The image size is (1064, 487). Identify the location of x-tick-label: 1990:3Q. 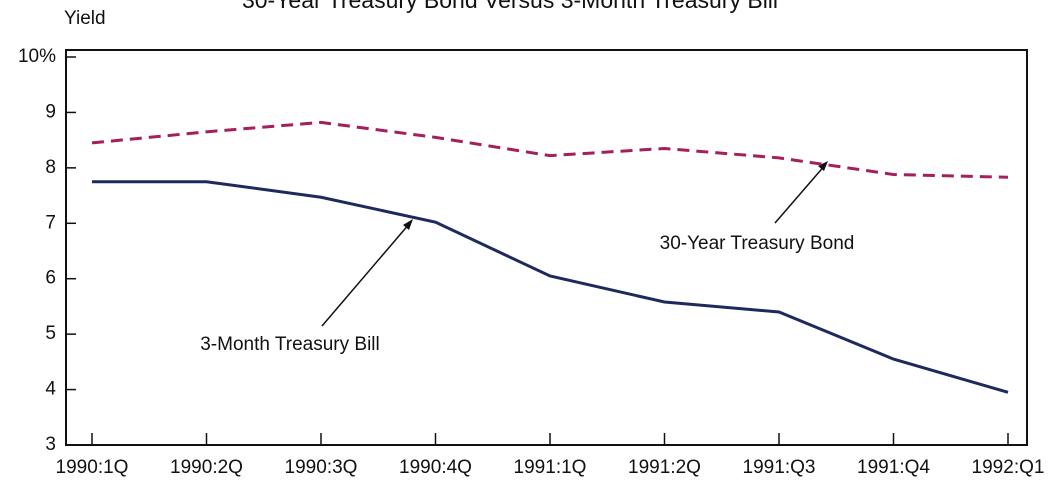
(321, 467).